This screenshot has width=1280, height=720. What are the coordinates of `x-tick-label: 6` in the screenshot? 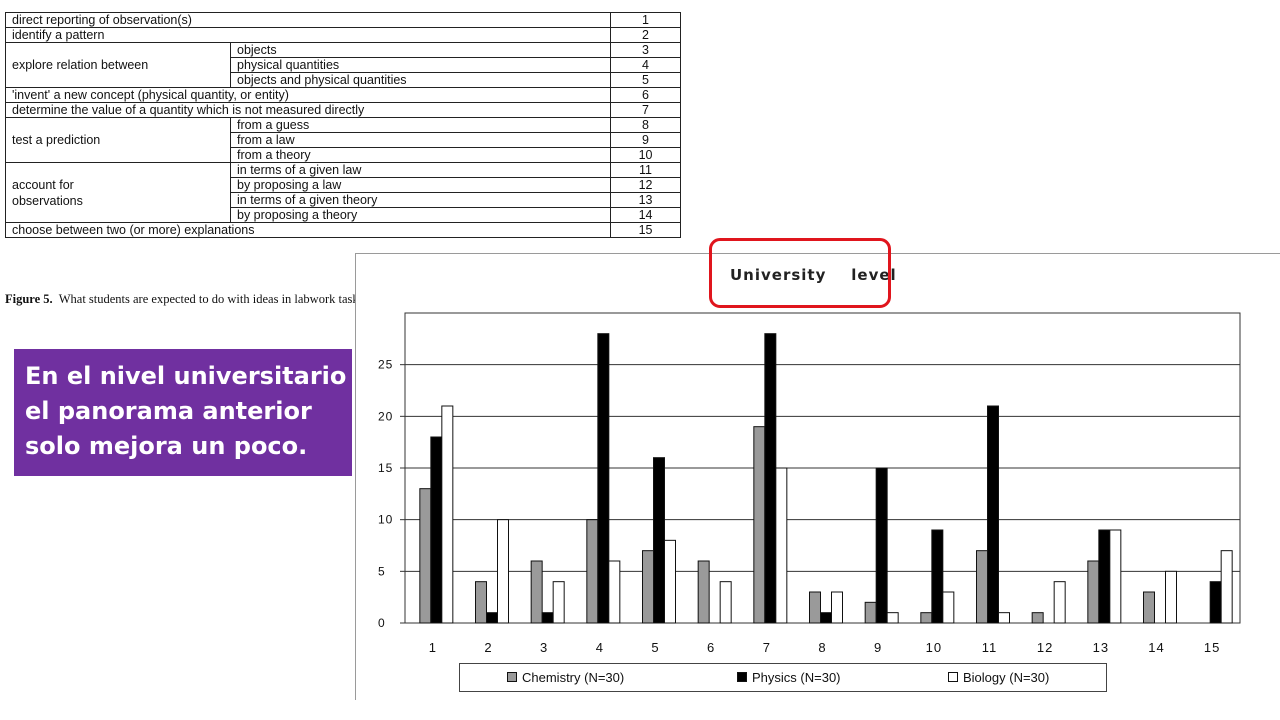 It's located at (711, 647).